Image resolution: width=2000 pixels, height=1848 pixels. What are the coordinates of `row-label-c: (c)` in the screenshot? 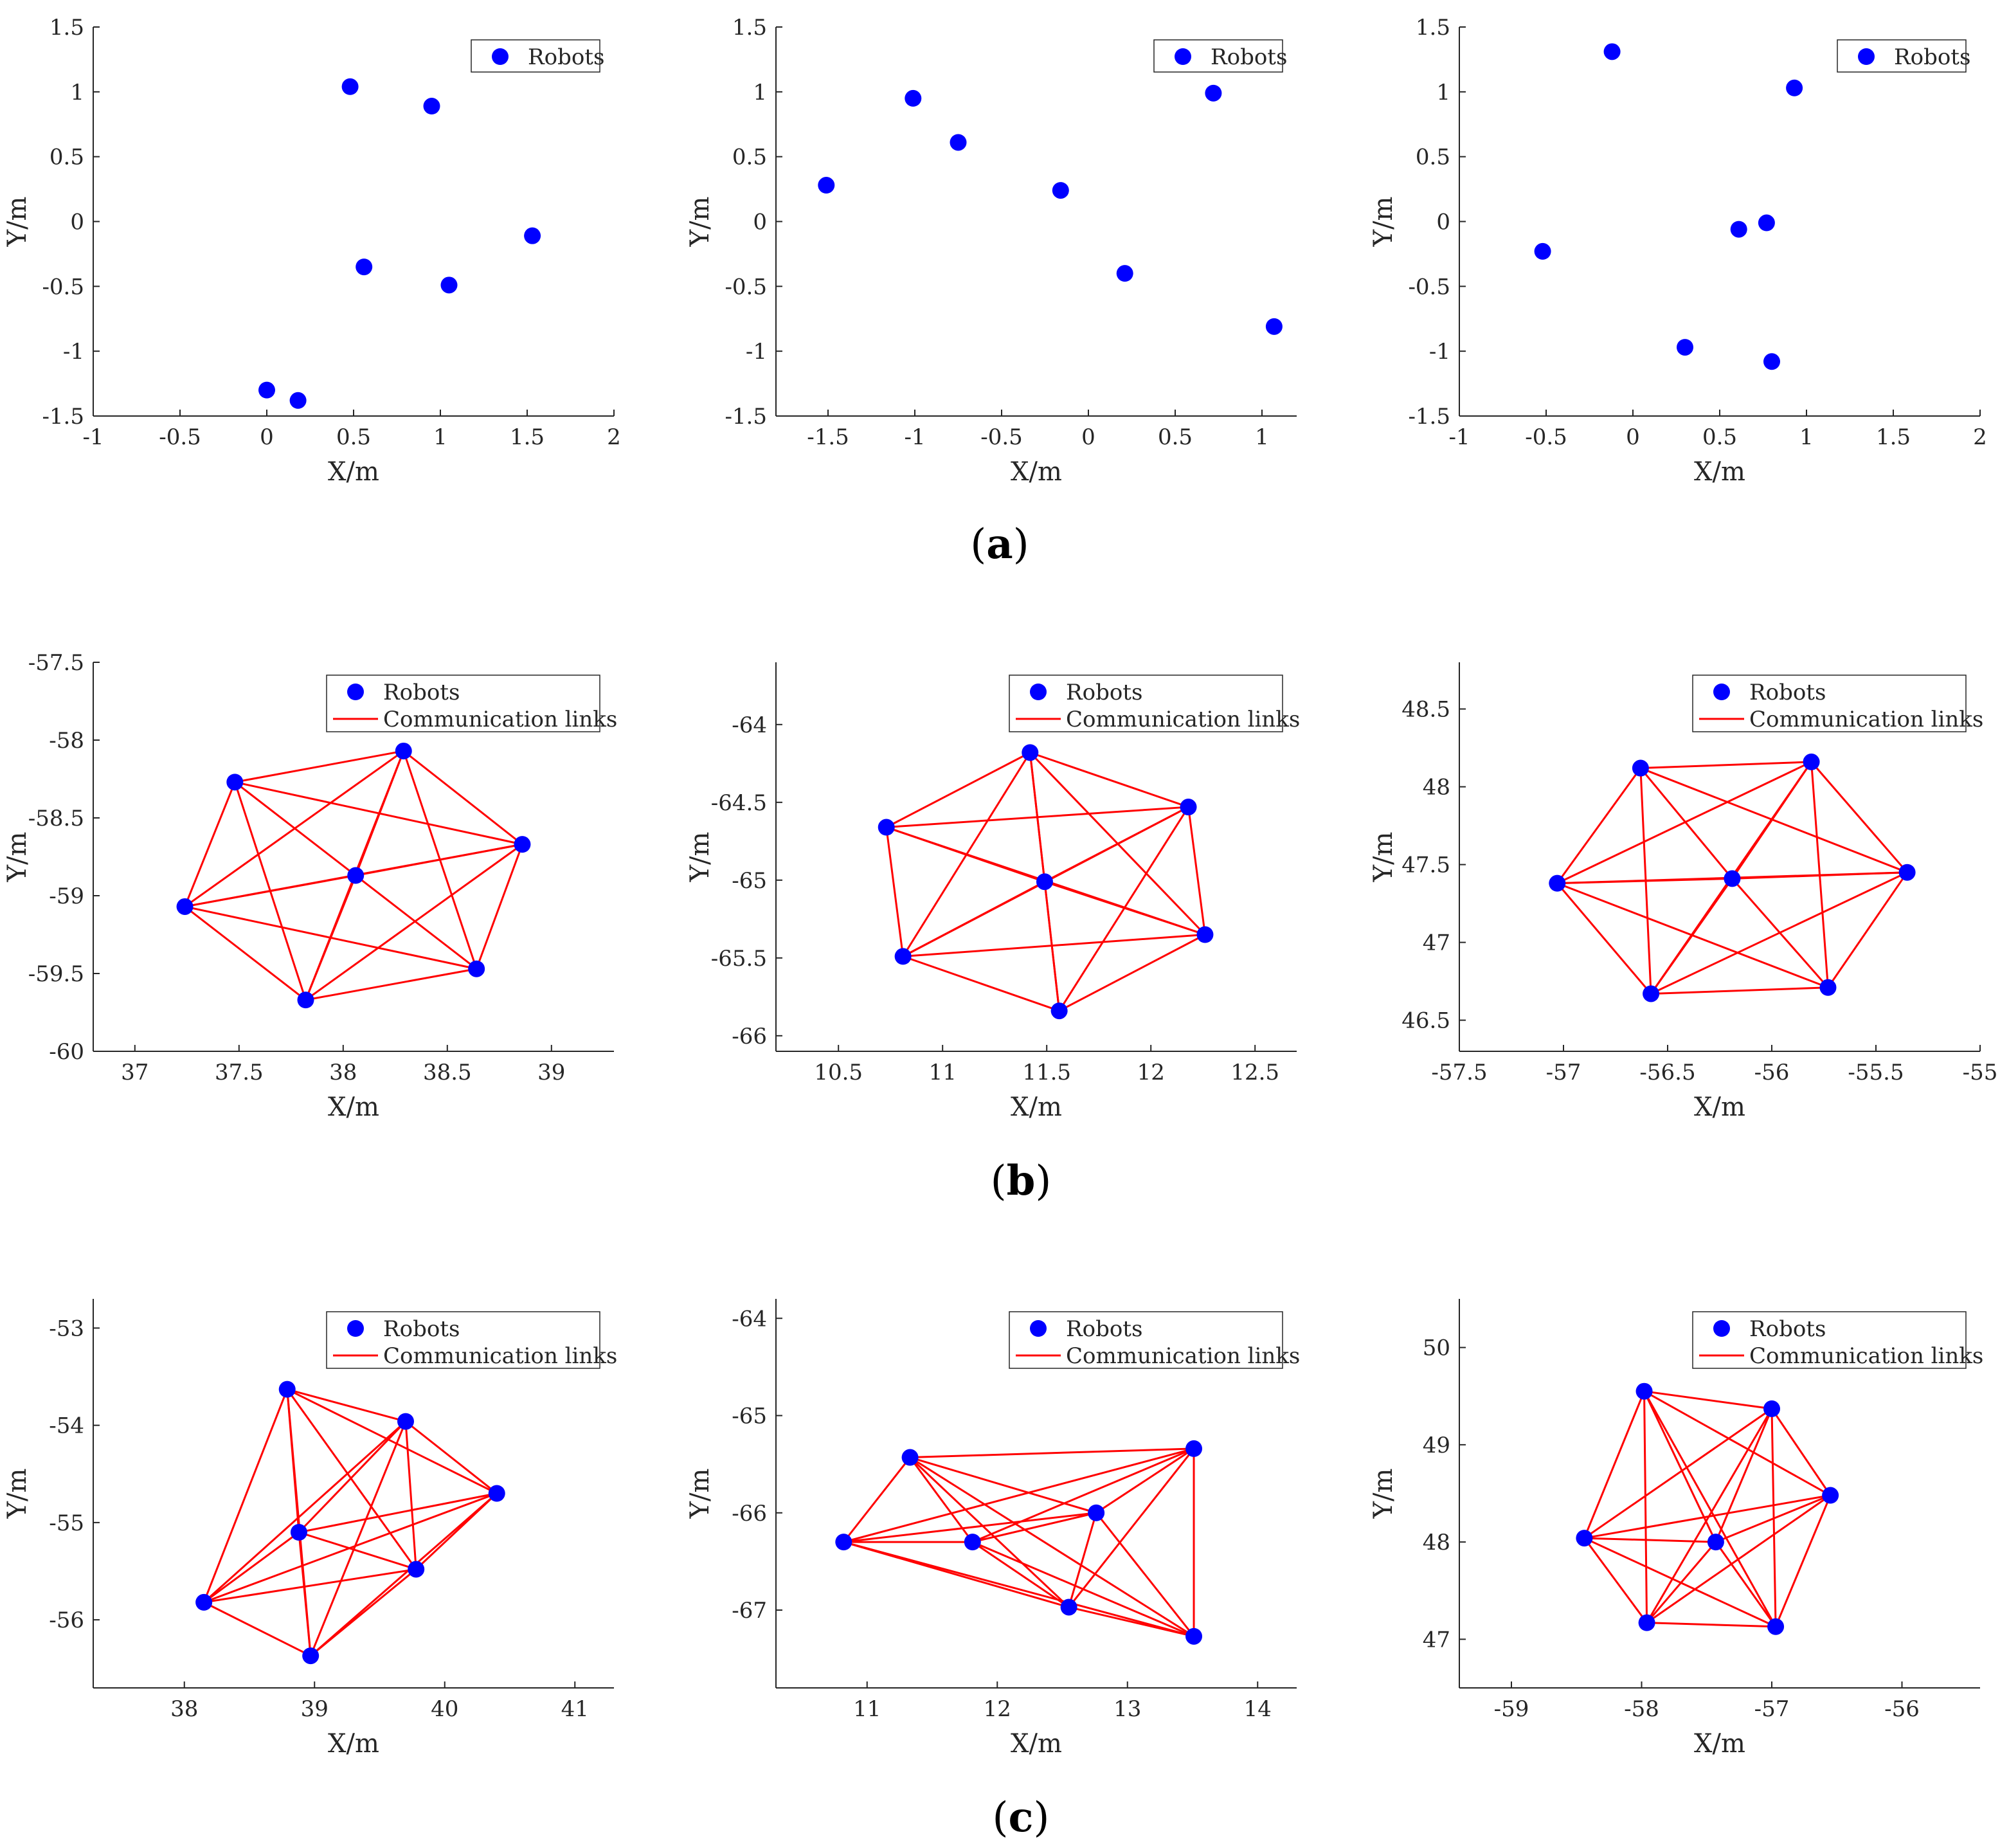 It's located at (1021, 1817).